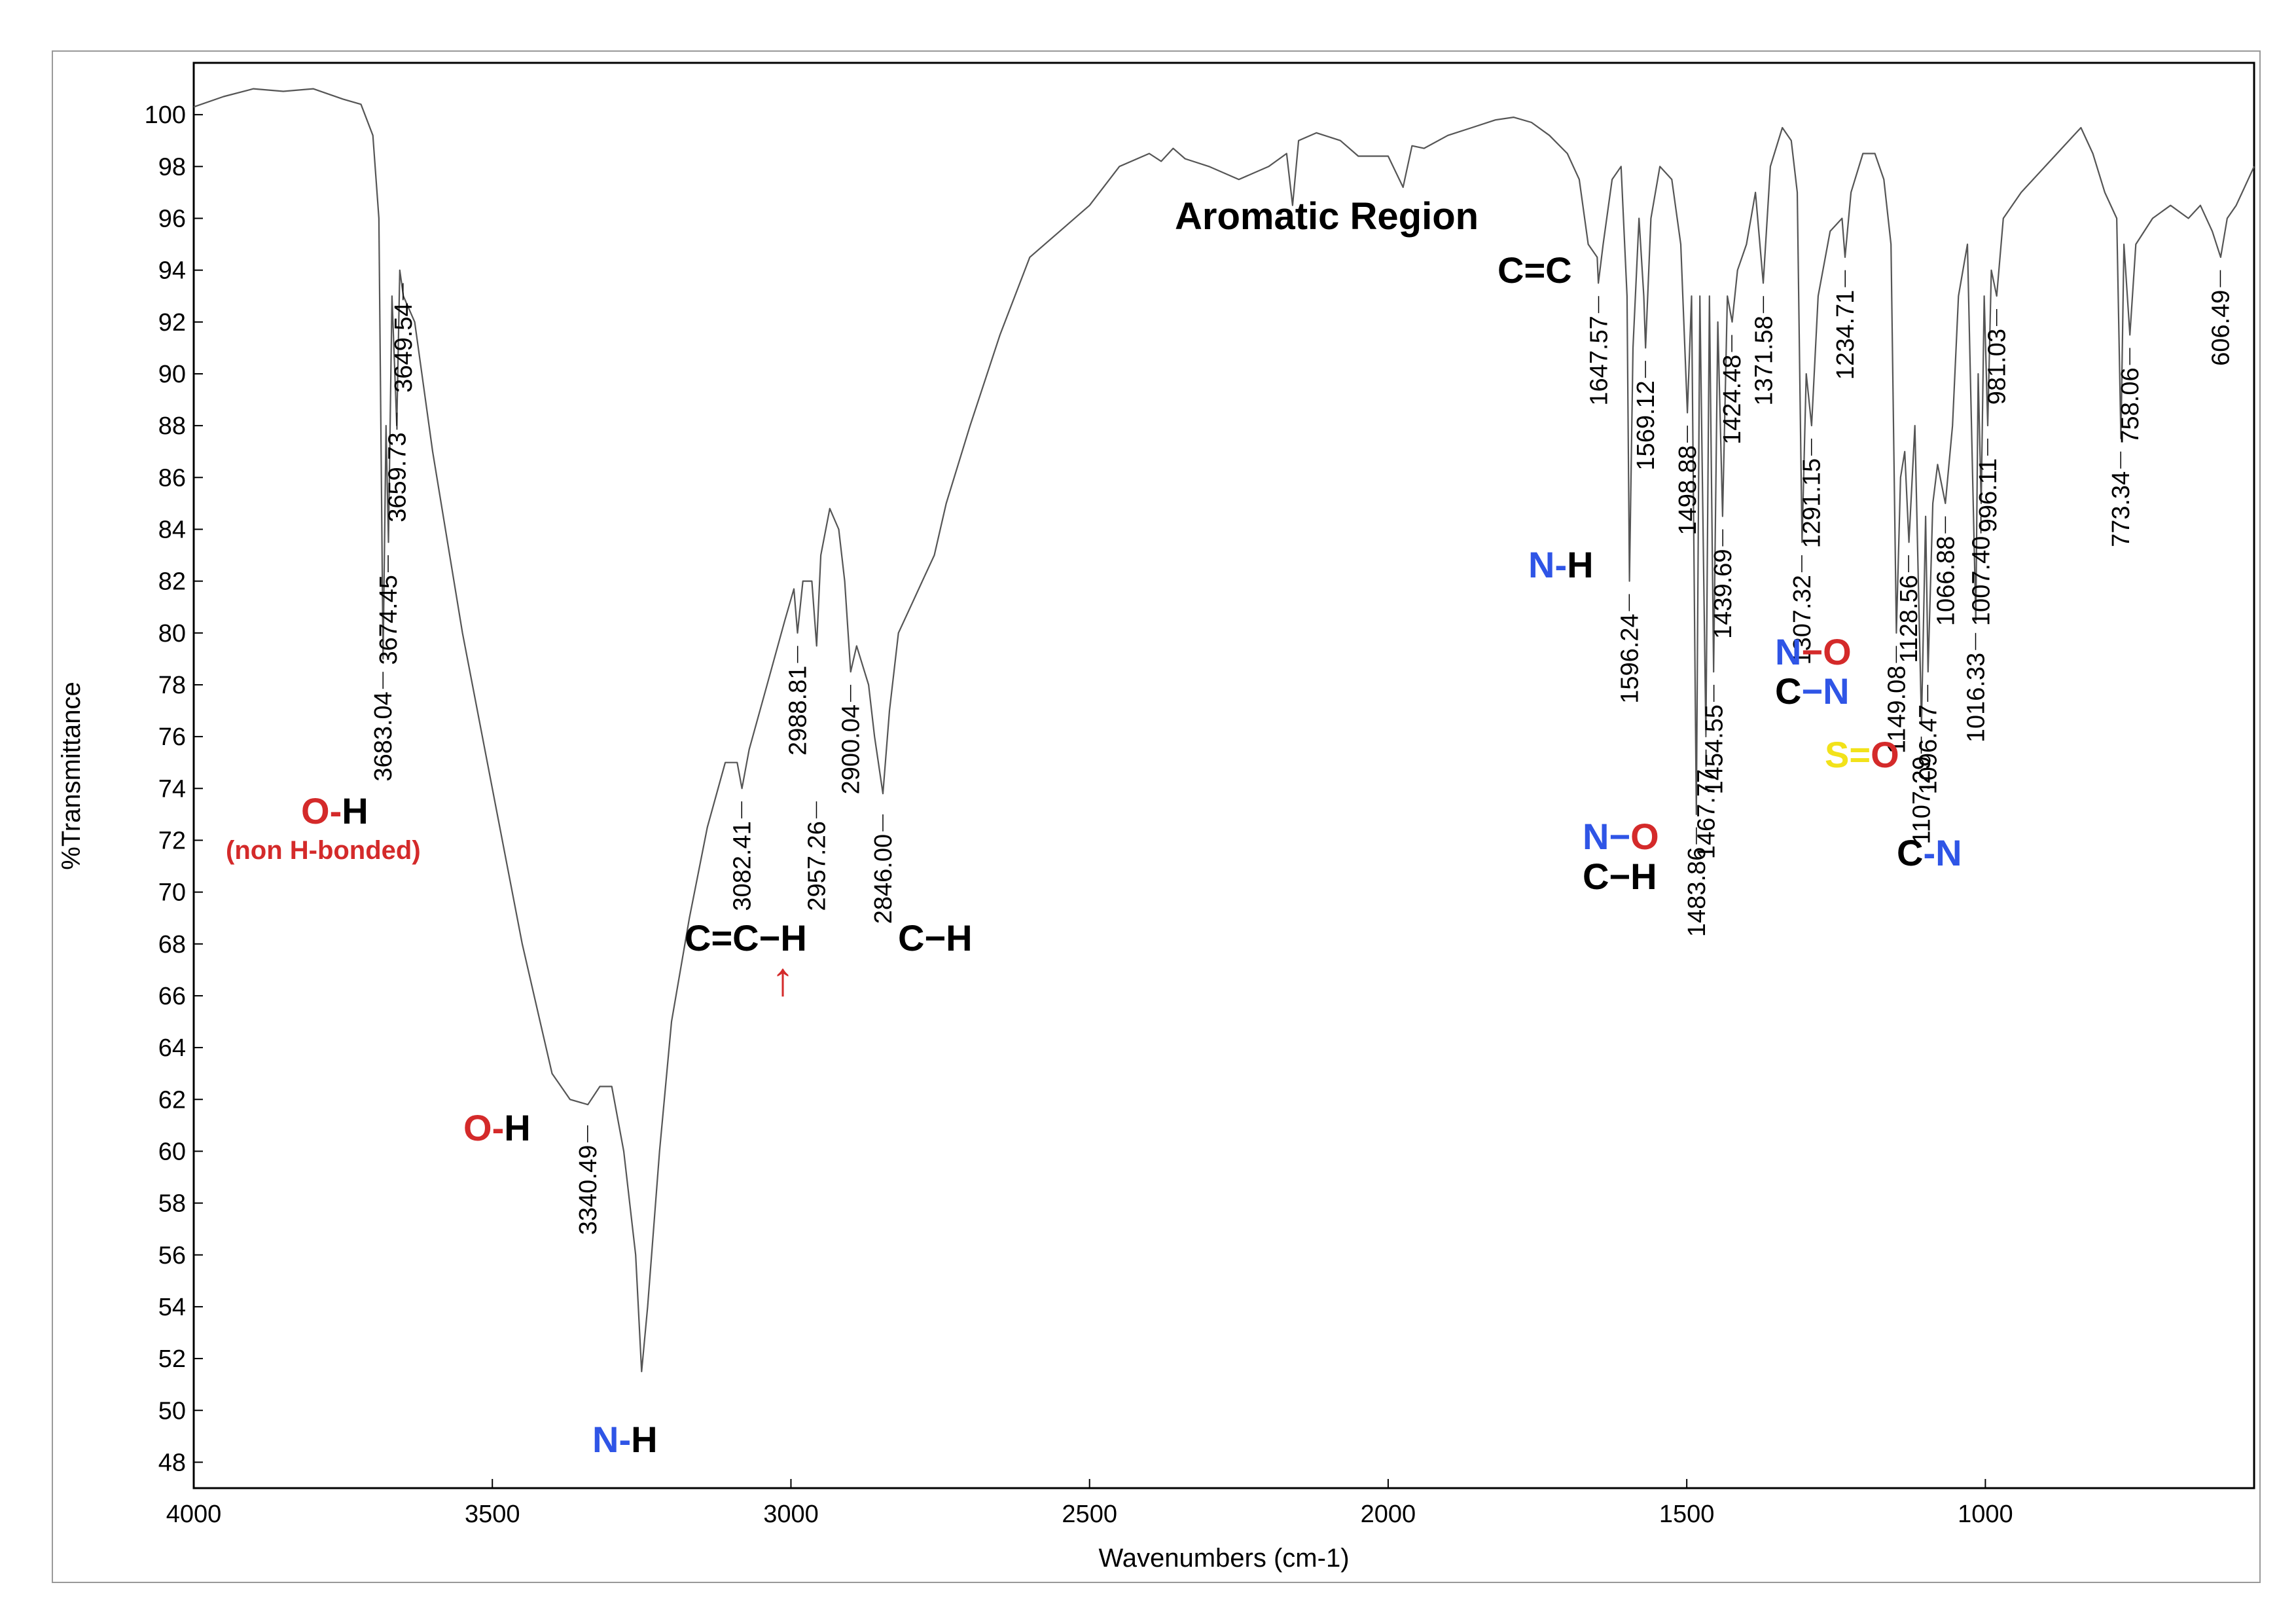 The height and width of the screenshot is (1623, 2296). What do you see at coordinates (1896, 710) in the screenshot?
I see `peak-label: 1149.08` at bounding box center [1896, 710].